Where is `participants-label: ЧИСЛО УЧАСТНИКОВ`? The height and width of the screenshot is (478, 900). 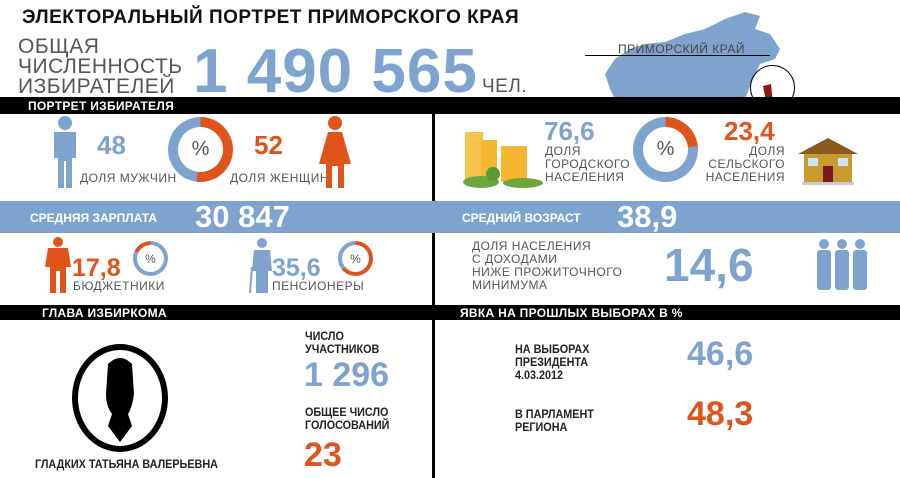
participants-label: ЧИСЛО УЧАСТНИКОВ is located at coordinates (342, 343).